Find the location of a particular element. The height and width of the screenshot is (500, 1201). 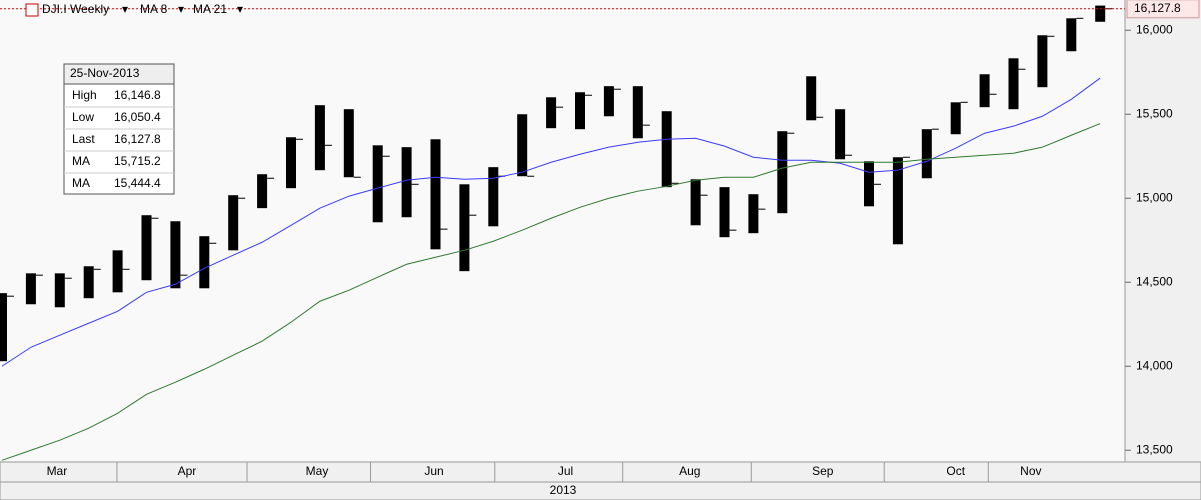

y-tick-label: 14,000 is located at coordinates (1154, 365).